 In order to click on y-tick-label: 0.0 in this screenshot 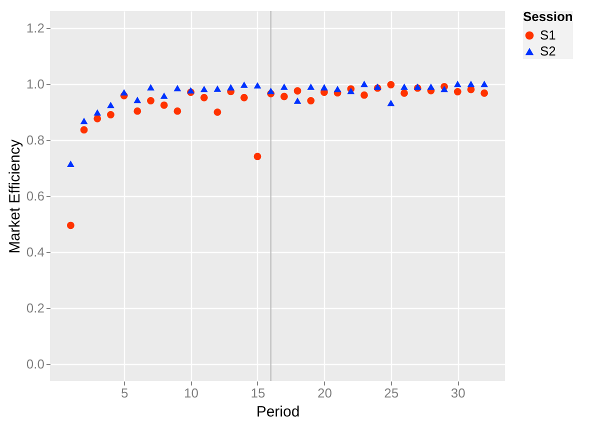, I will do `click(35, 364)`.